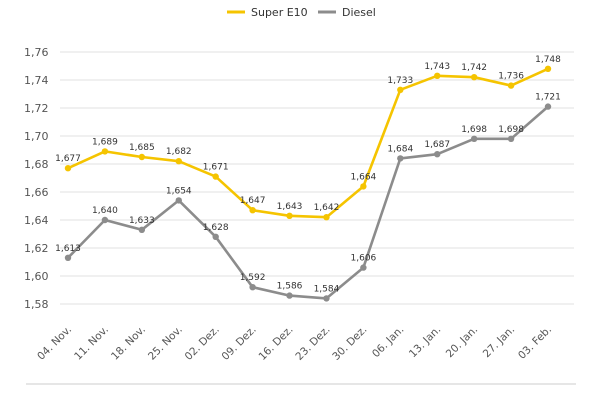 The width and height of the screenshot is (600, 400). What do you see at coordinates (290, 287) in the screenshot?
I see `data-label: 1,586` at bounding box center [290, 287].